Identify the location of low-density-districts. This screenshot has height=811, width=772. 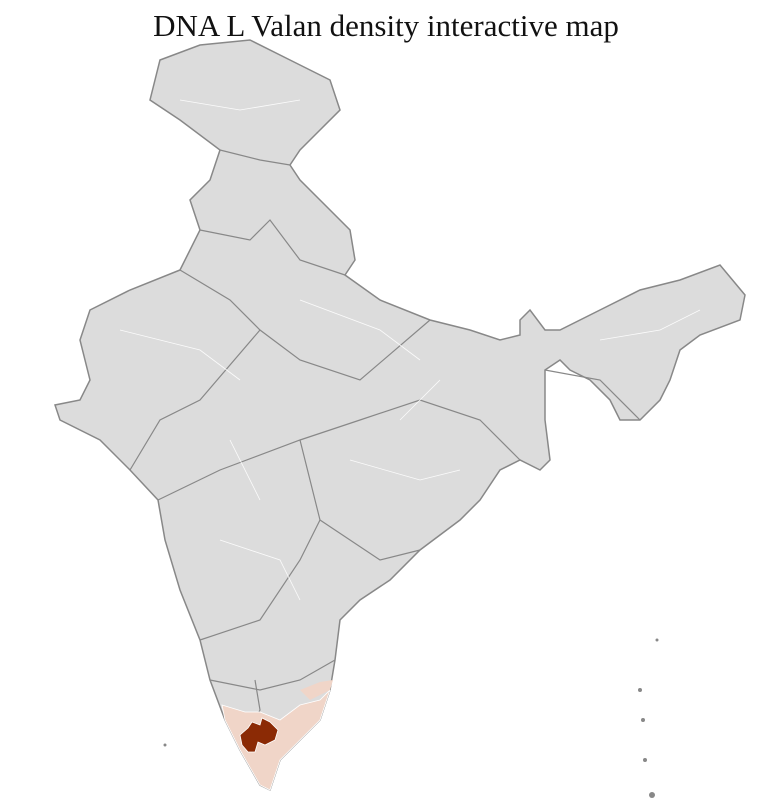
(276, 740).